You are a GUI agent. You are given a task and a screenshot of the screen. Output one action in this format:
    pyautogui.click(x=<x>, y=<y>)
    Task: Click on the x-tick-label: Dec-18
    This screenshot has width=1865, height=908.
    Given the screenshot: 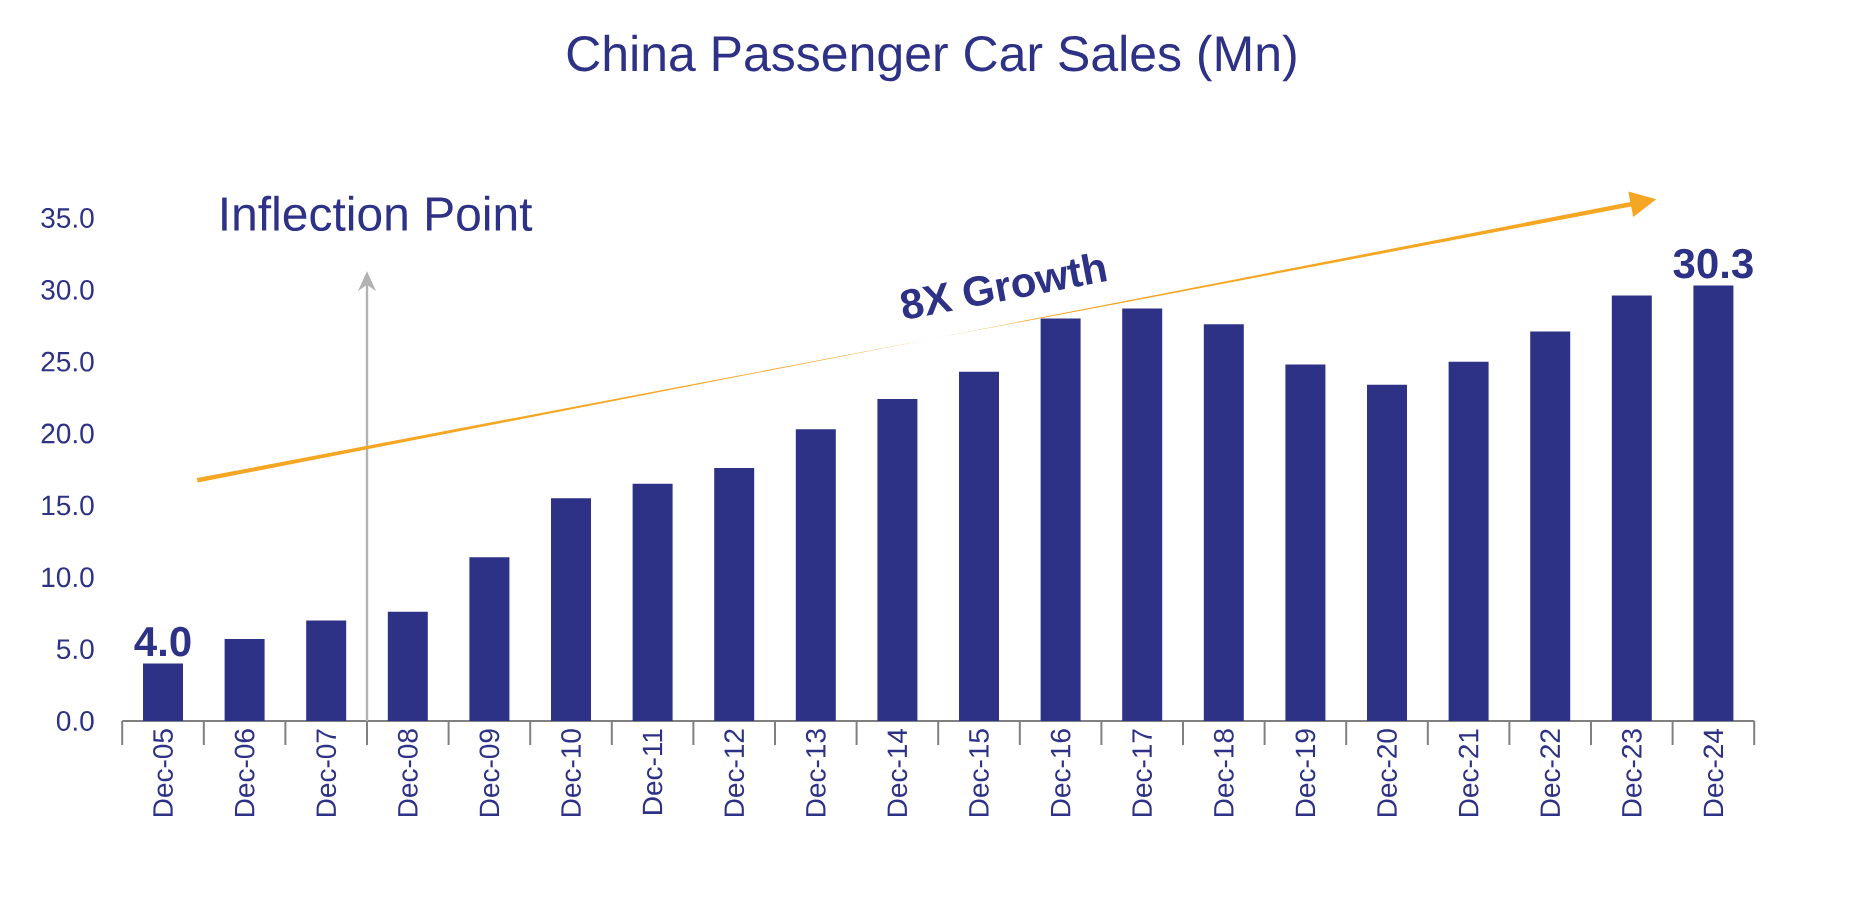 What is the action you would take?
    pyautogui.click(x=1223, y=773)
    